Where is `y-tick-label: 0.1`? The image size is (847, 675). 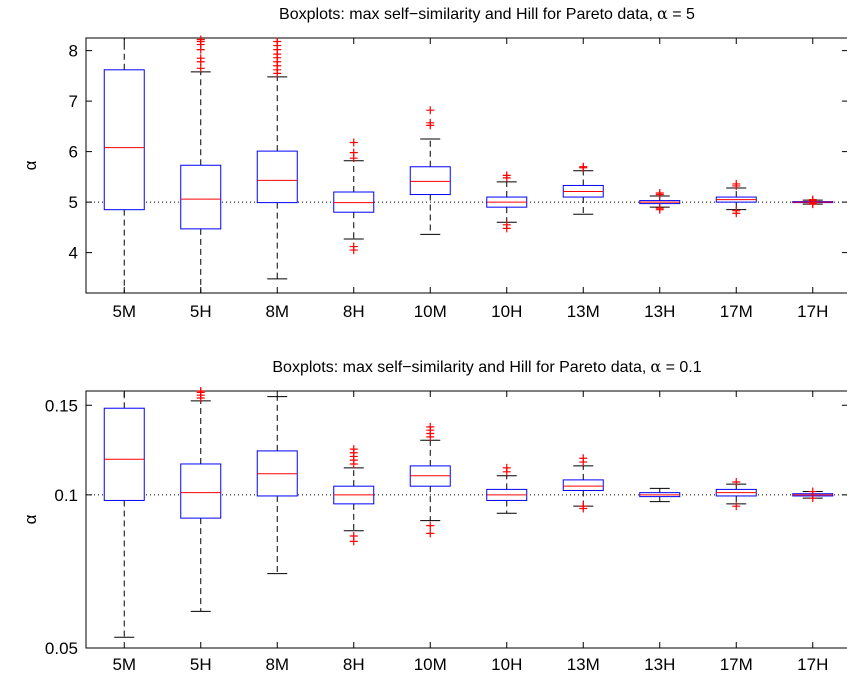
y-tick-label: 0.1 is located at coordinates (66, 495).